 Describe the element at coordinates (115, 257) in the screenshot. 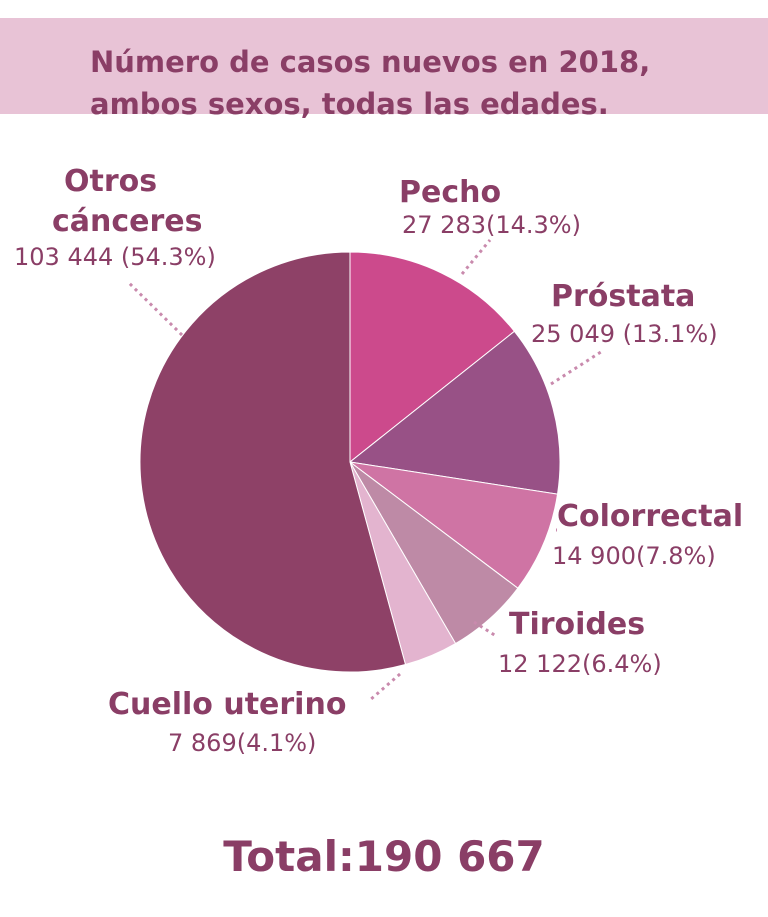

I see `label-value-otros: 103 444 (54.3%)` at that location.